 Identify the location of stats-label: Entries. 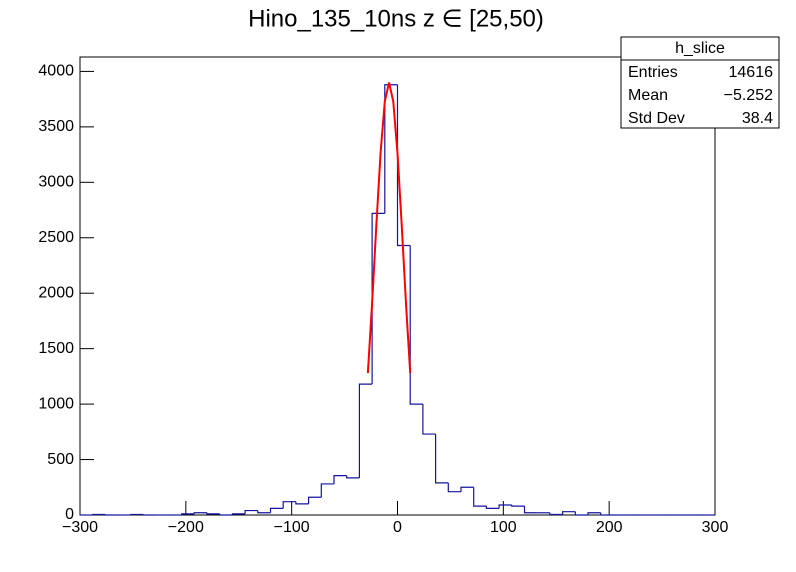
(653, 72).